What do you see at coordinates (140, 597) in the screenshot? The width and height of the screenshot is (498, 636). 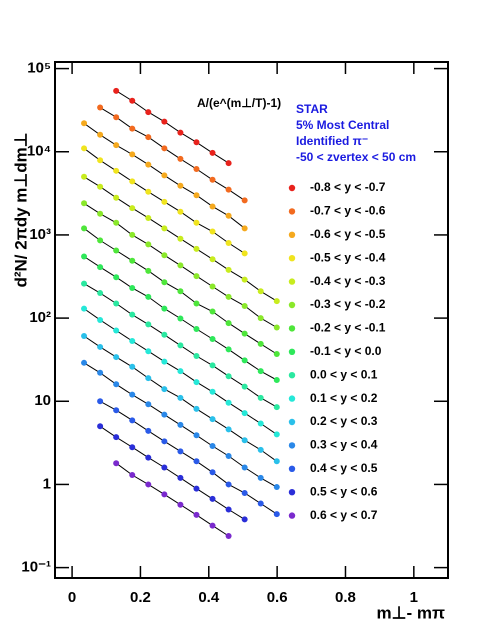 I see `x-tick-label: 0.2` at bounding box center [140, 597].